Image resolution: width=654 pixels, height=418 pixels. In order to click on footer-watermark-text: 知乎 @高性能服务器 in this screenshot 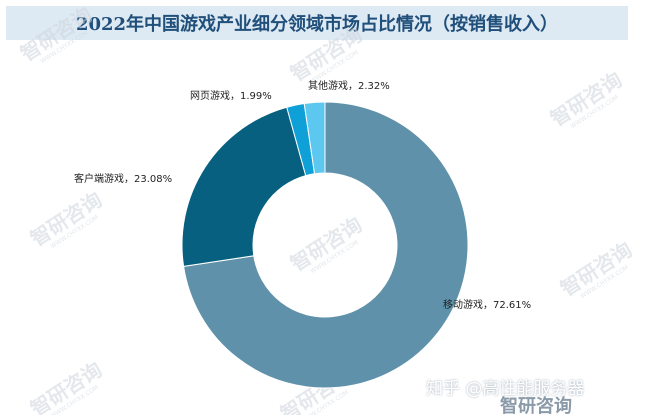, I will do `click(505, 389)`.